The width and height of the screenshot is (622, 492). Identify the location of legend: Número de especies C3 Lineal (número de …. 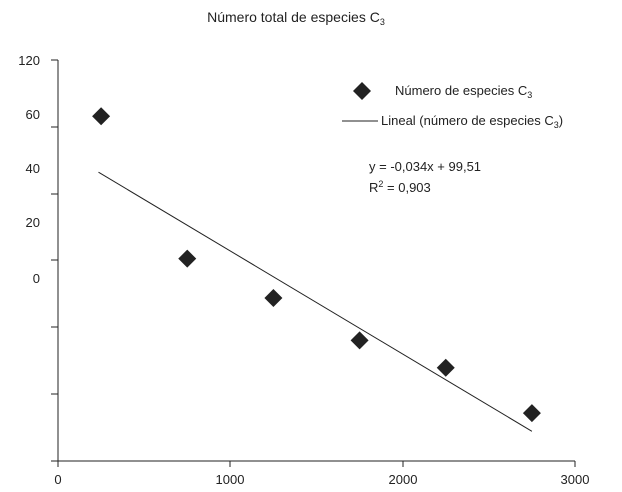
(452, 106).